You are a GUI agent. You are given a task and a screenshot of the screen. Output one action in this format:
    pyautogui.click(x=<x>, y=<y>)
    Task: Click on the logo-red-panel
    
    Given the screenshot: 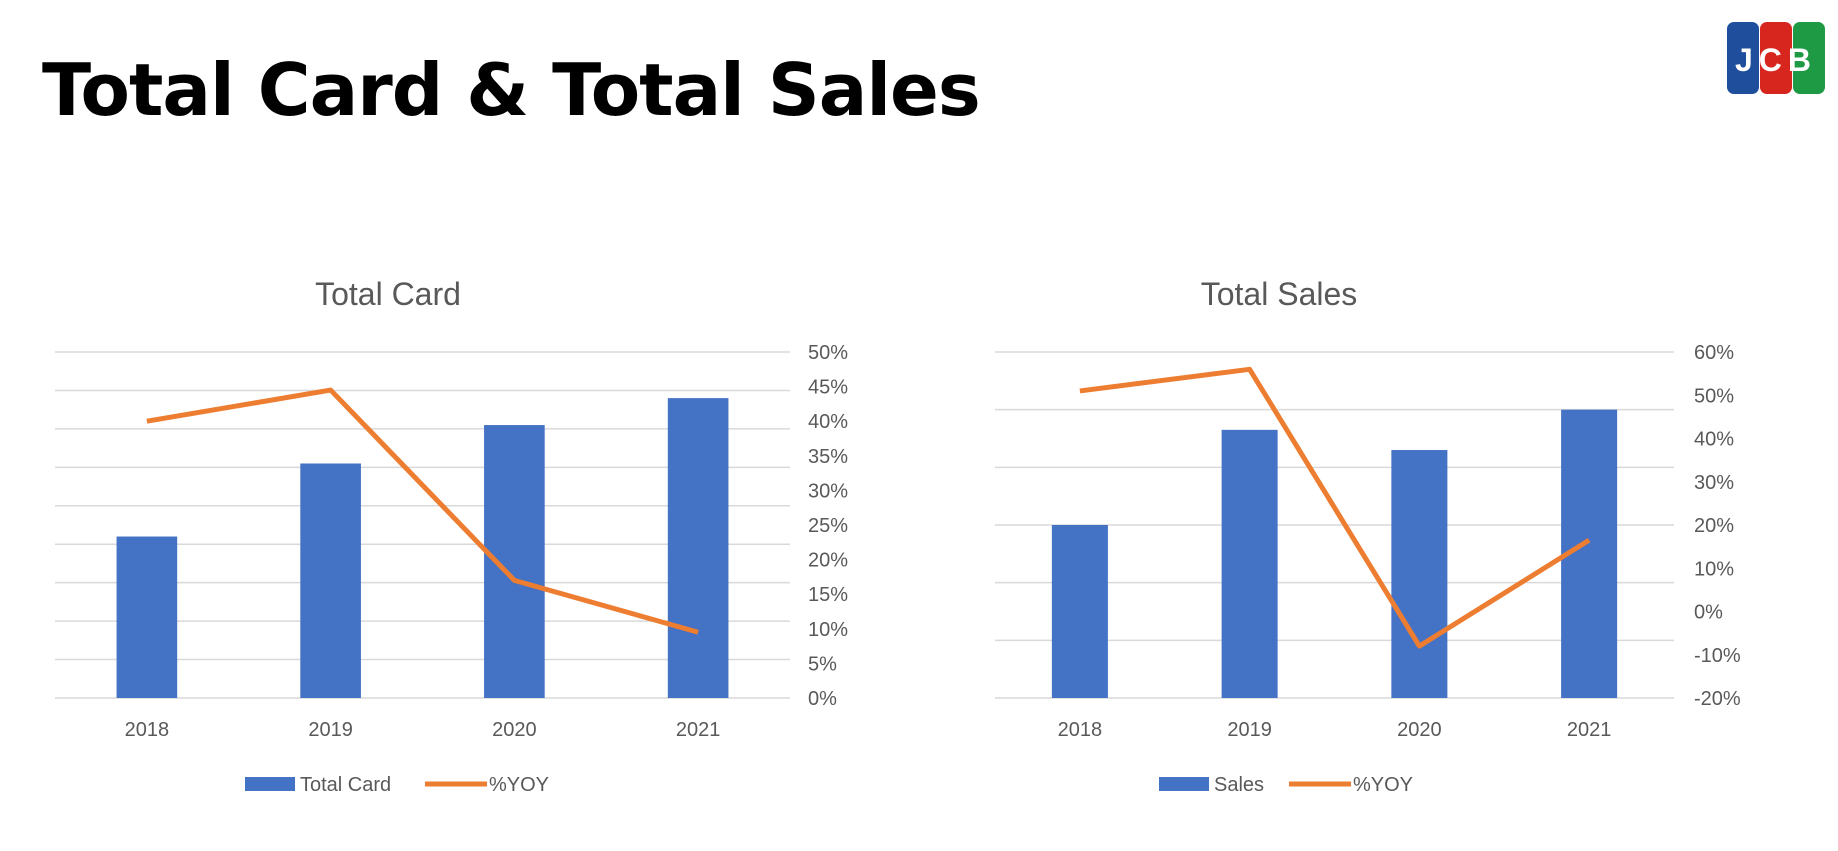 What is the action you would take?
    pyautogui.click(x=1776, y=58)
    